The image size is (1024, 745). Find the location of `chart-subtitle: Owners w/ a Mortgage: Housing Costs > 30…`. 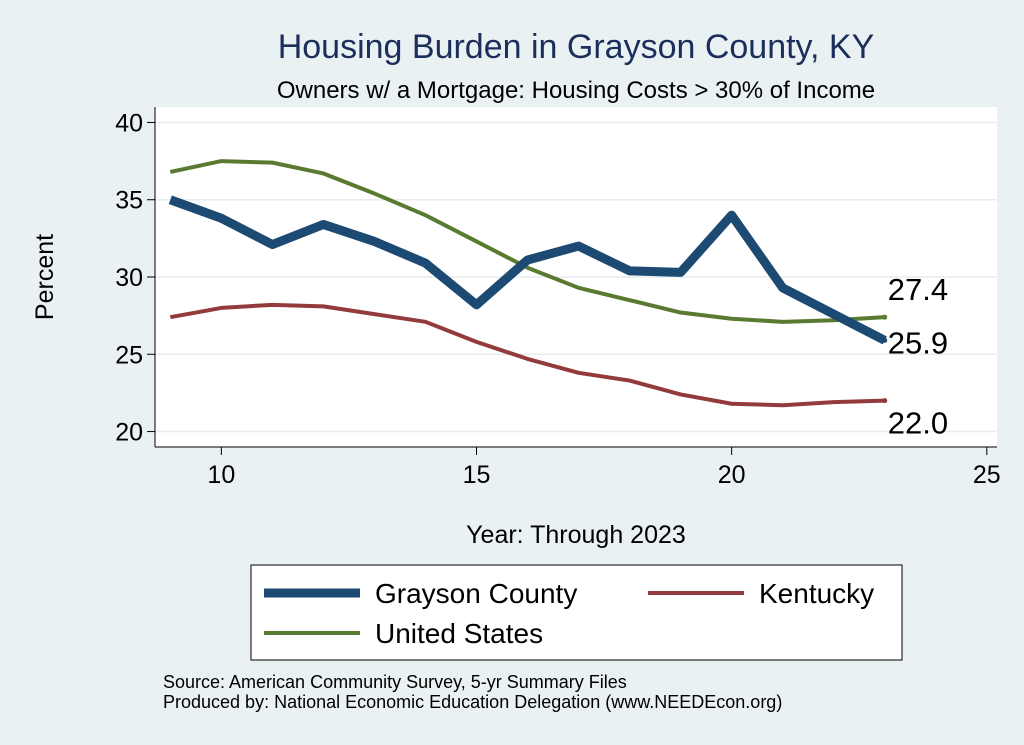

chart-subtitle: Owners w/ a Mortgage: Housing Costs > 30… is located at coordinates (576, 90).